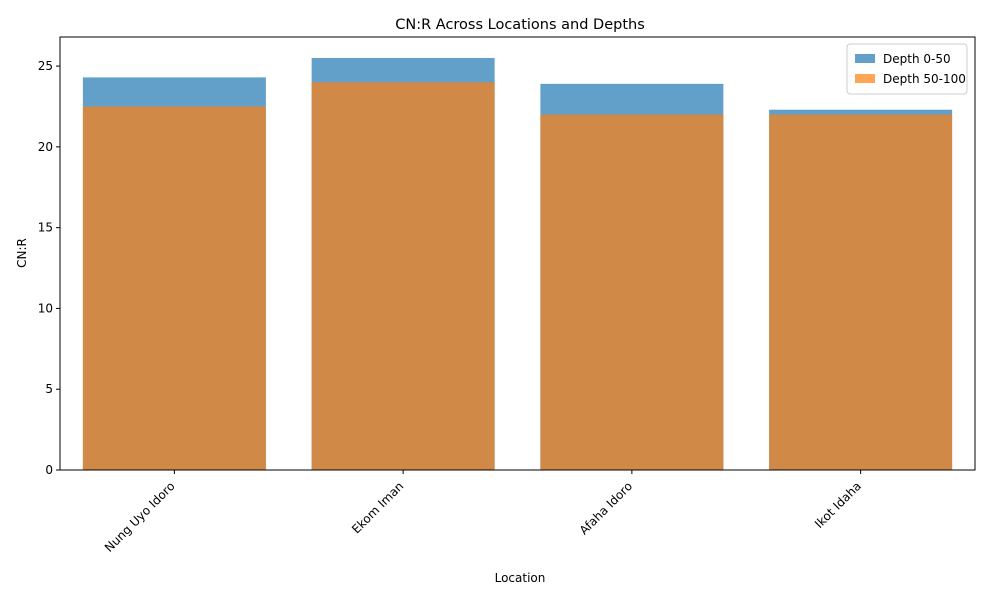 Image resolution: width=1000 pixels, height=600 pixels. I want to click on chart-title: CN:R Across Locations and Depths, so click(520, 25).